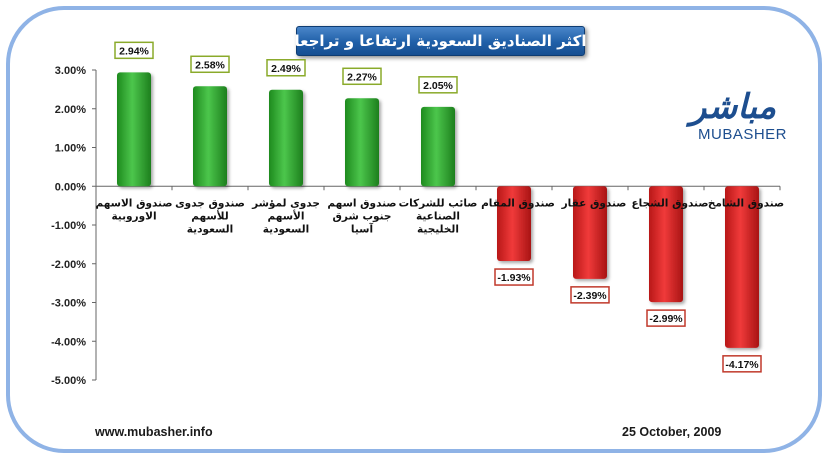  What do you see at coordinates (438, 229) in the screenshot?
I see `category-label: الخليجية` at bounding box center [438, 229].